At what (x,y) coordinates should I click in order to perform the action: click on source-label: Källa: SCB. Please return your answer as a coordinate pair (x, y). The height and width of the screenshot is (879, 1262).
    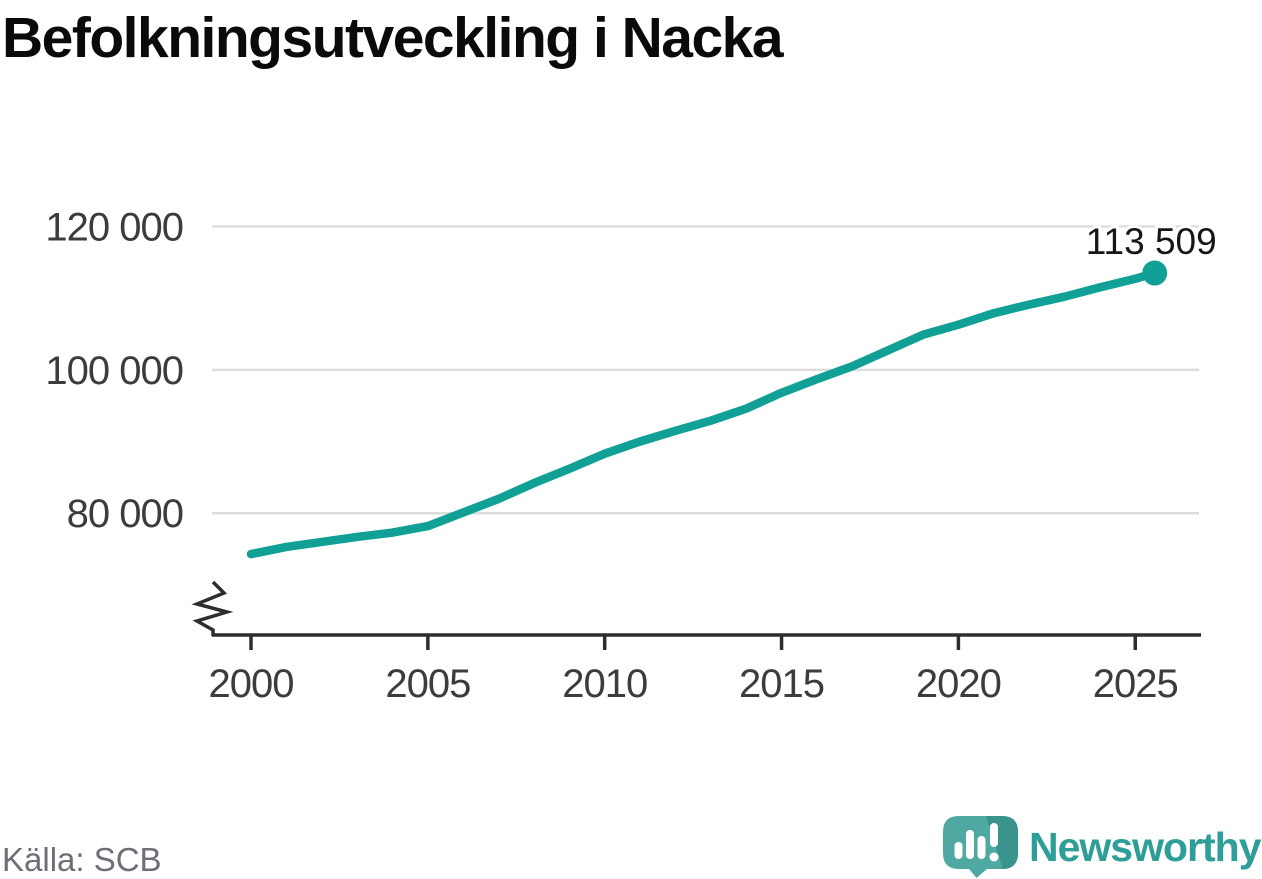
    Looking at the image, I should click on (82, 859).